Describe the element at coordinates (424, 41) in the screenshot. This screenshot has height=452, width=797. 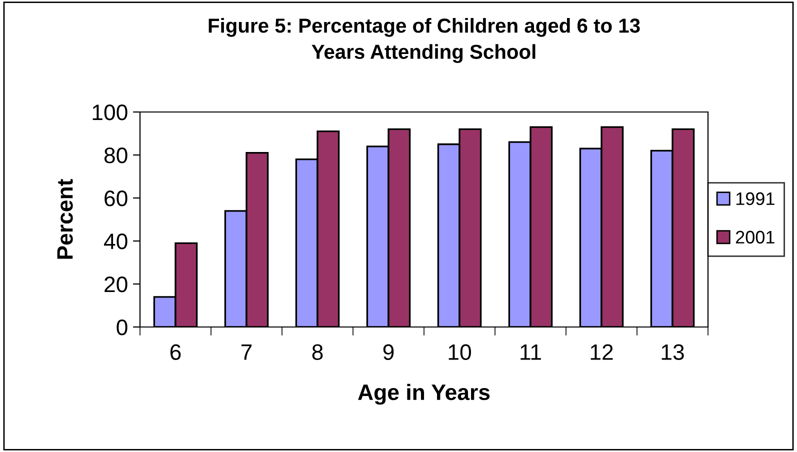
I see `chart-title: Figure 5: Percentage of Children aged 6 to 13 Years Attending School` at that location.